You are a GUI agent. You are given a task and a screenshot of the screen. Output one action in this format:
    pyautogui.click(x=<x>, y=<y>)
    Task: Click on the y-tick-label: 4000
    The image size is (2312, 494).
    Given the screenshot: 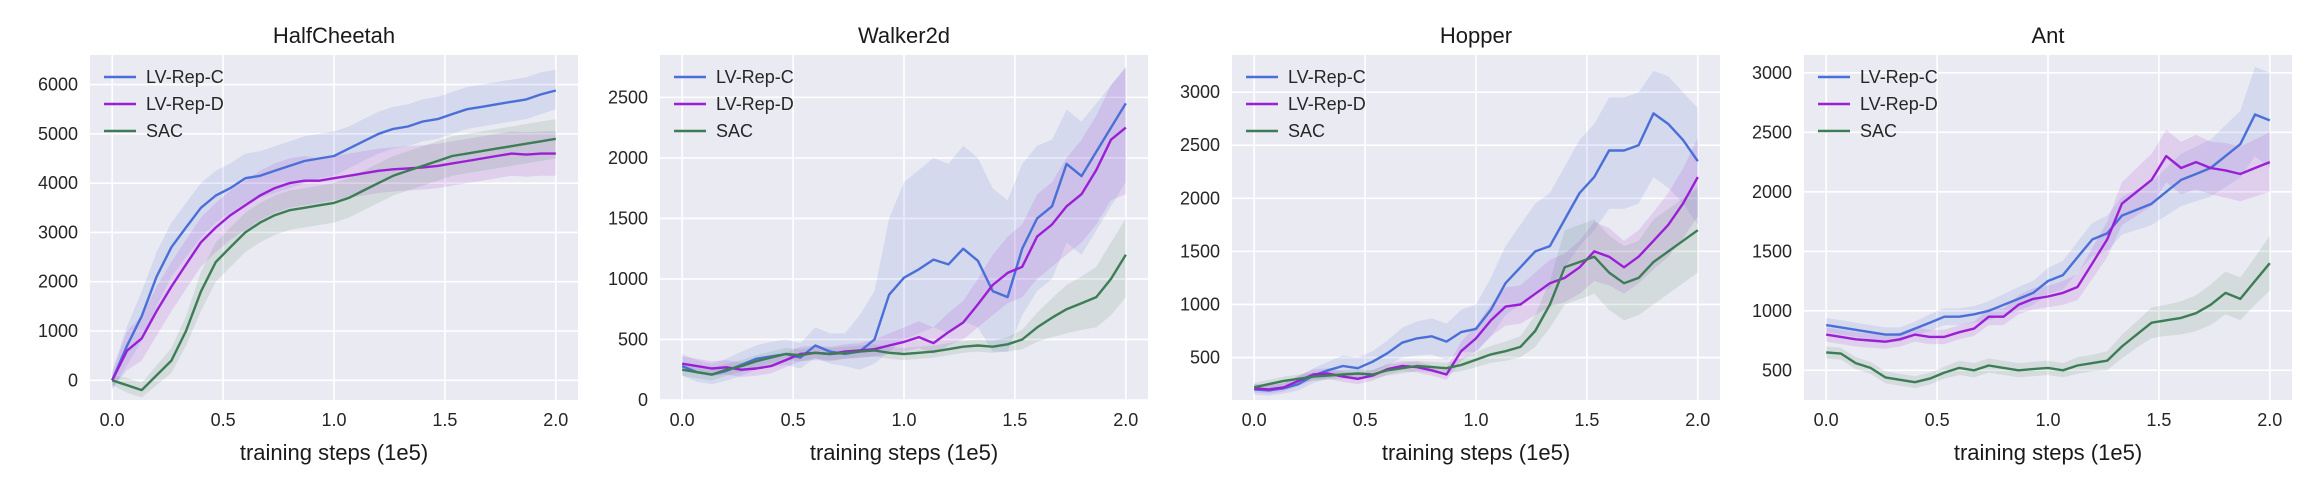 What is the action you would take?
    pyautogui.click(x=58, y=183)
    